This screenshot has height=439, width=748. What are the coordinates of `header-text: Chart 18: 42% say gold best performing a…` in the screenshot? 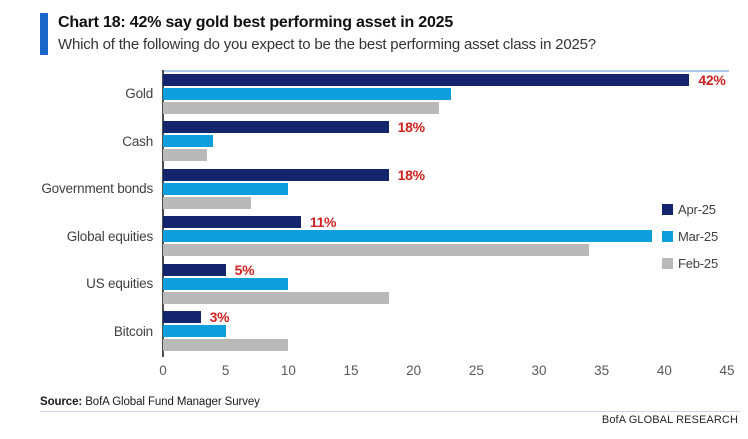 It's located at (327, 34).